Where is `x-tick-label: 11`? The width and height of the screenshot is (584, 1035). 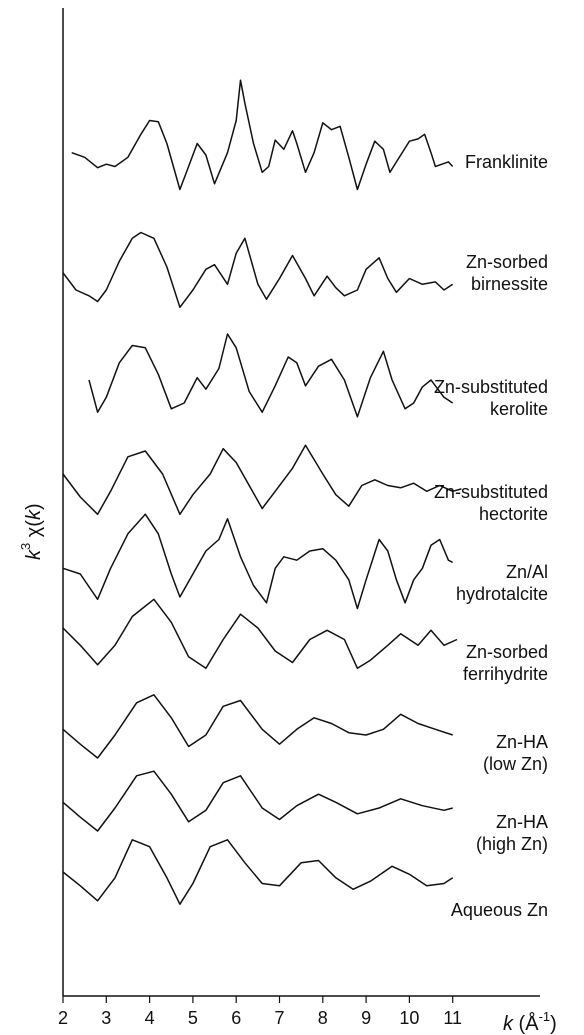 x-tick-label: 11 is located at coordinates (452, 1018).